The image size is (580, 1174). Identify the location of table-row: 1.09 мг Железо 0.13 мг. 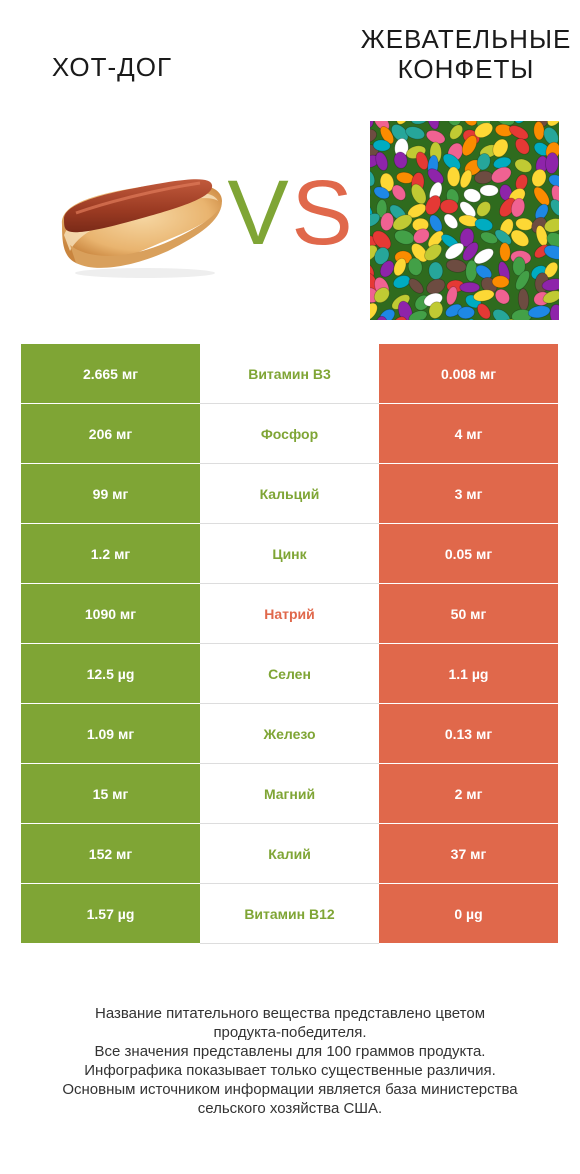
(289, 734).